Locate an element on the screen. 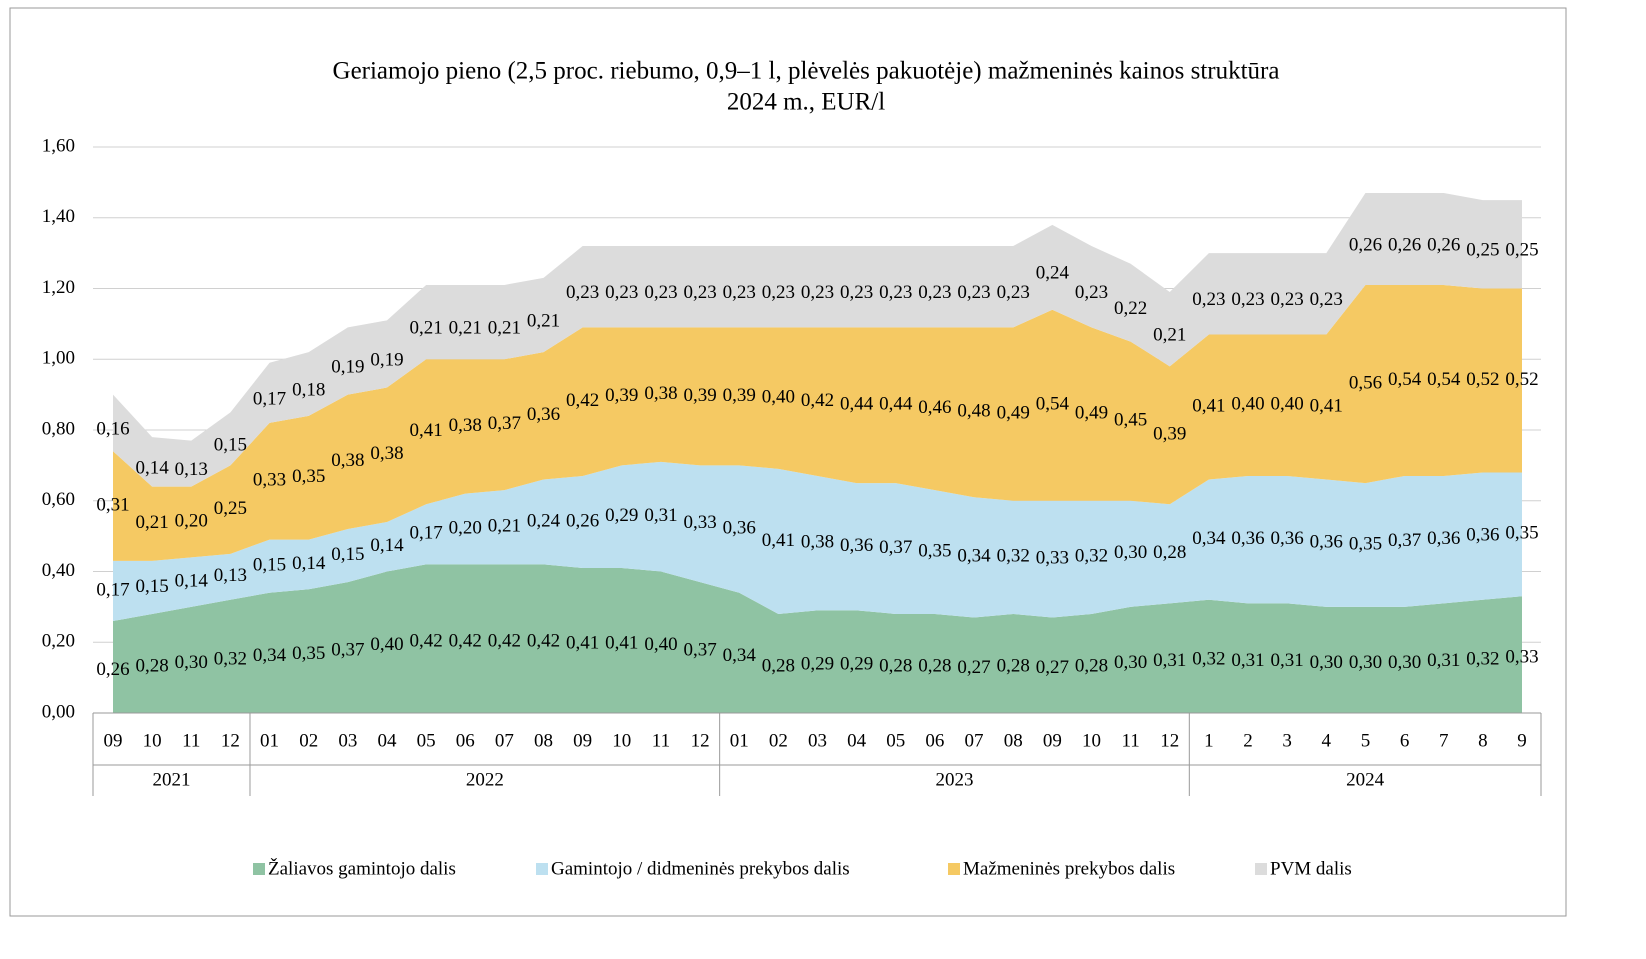  x-tick-label: 02 is located at coordinates (778, 740).